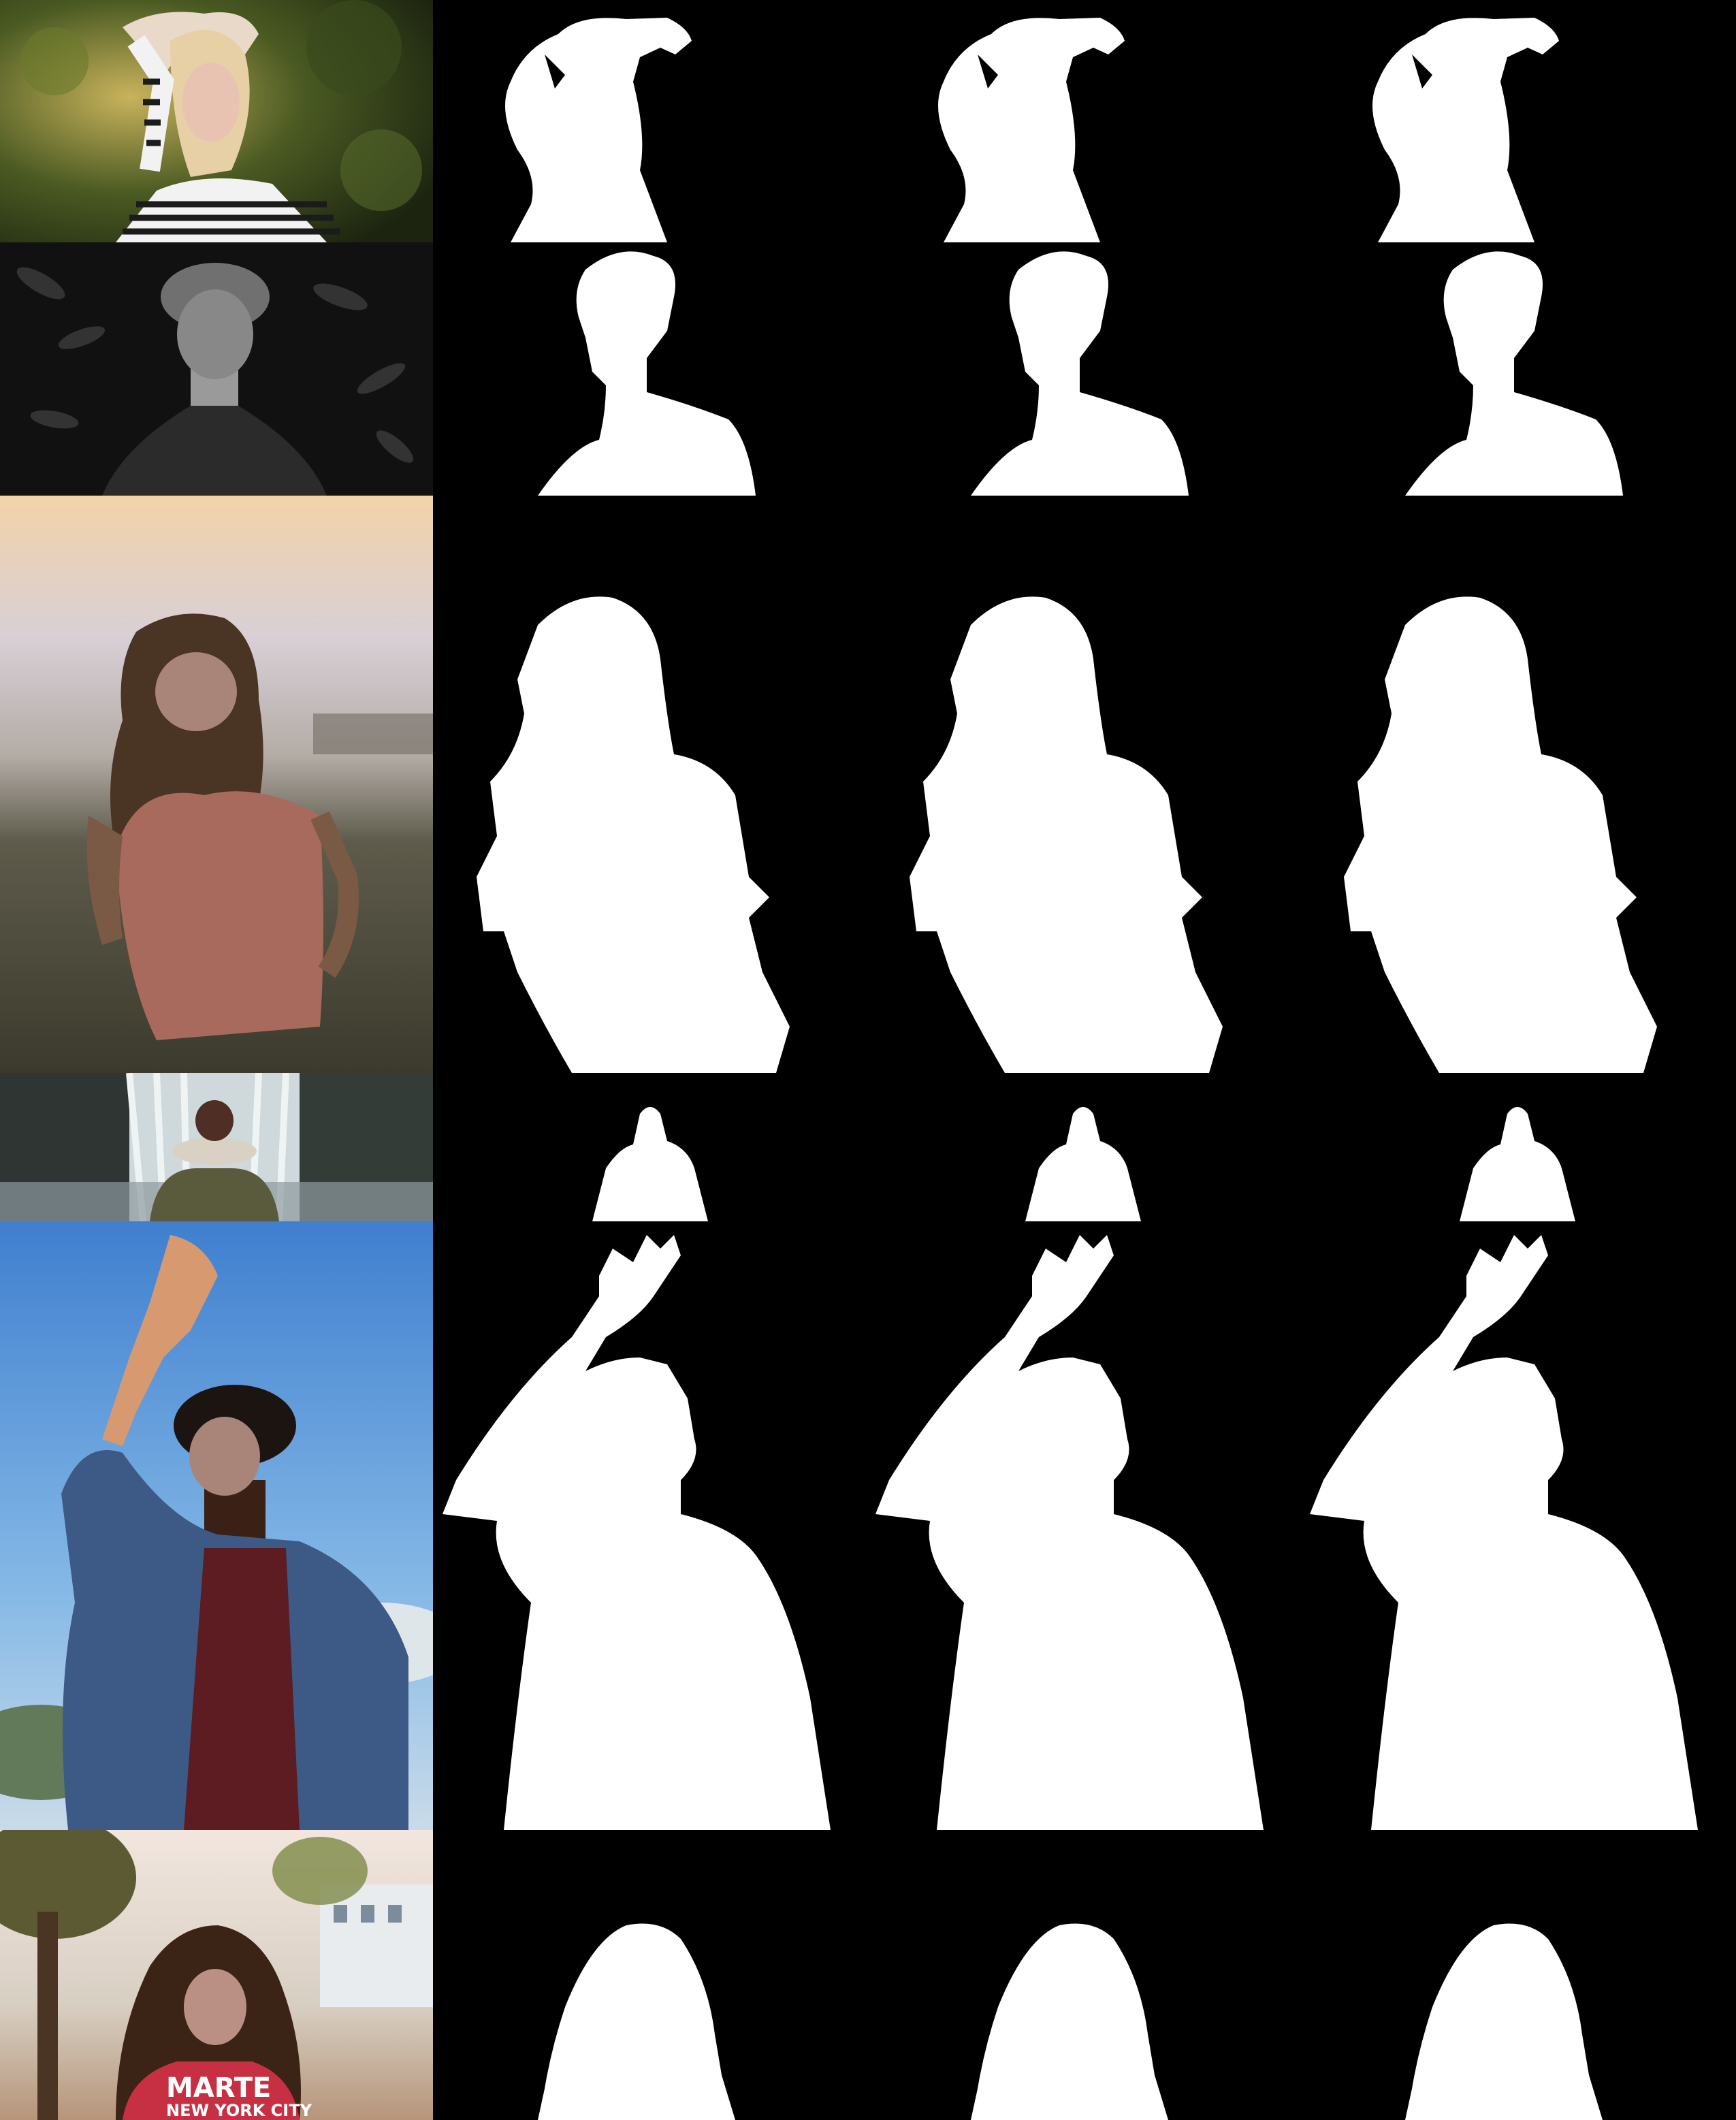  I want to click on row-6: MARTE NEW YORK CITY, so click(868, 1975).